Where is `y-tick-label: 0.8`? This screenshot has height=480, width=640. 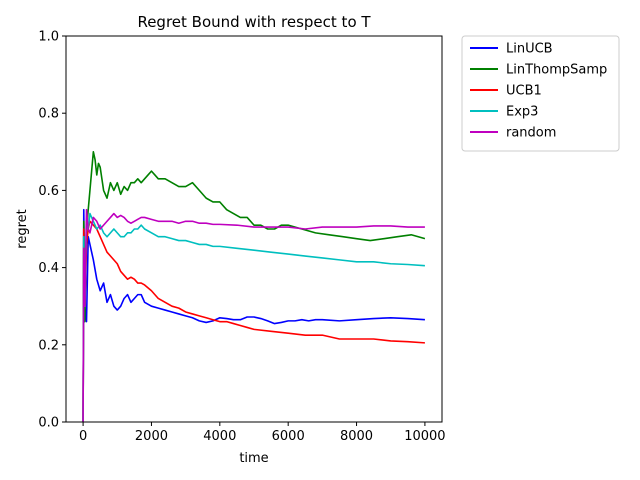
y-tick-label: 0.8 is located at coordinates (48, 114).